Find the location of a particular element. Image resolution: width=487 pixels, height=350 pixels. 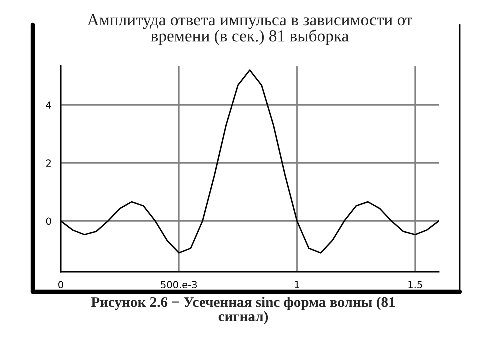

y-tick-label: 0 is located at coordinates (49, 222).